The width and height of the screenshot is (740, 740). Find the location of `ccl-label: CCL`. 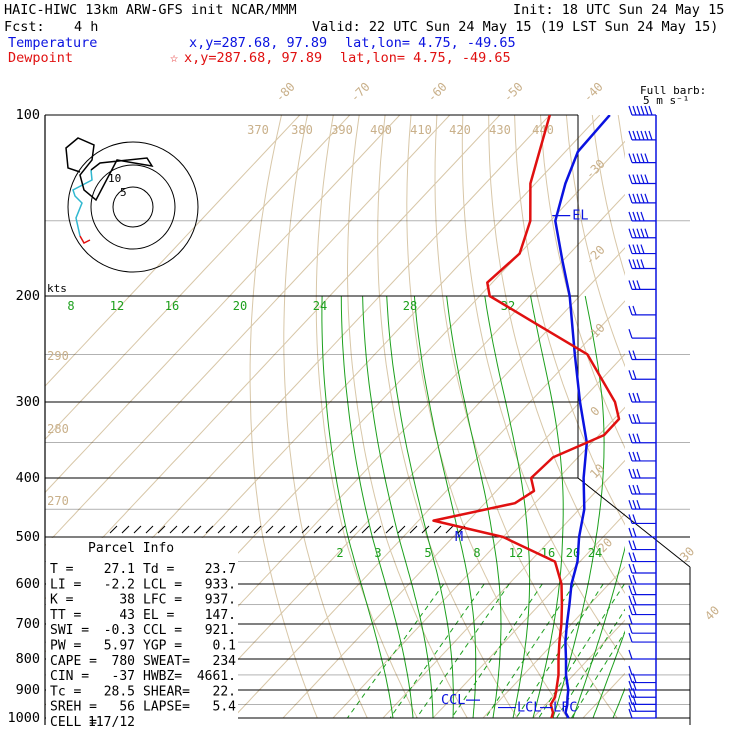

ccl-label: CCL is located at coordinates (453, 700).